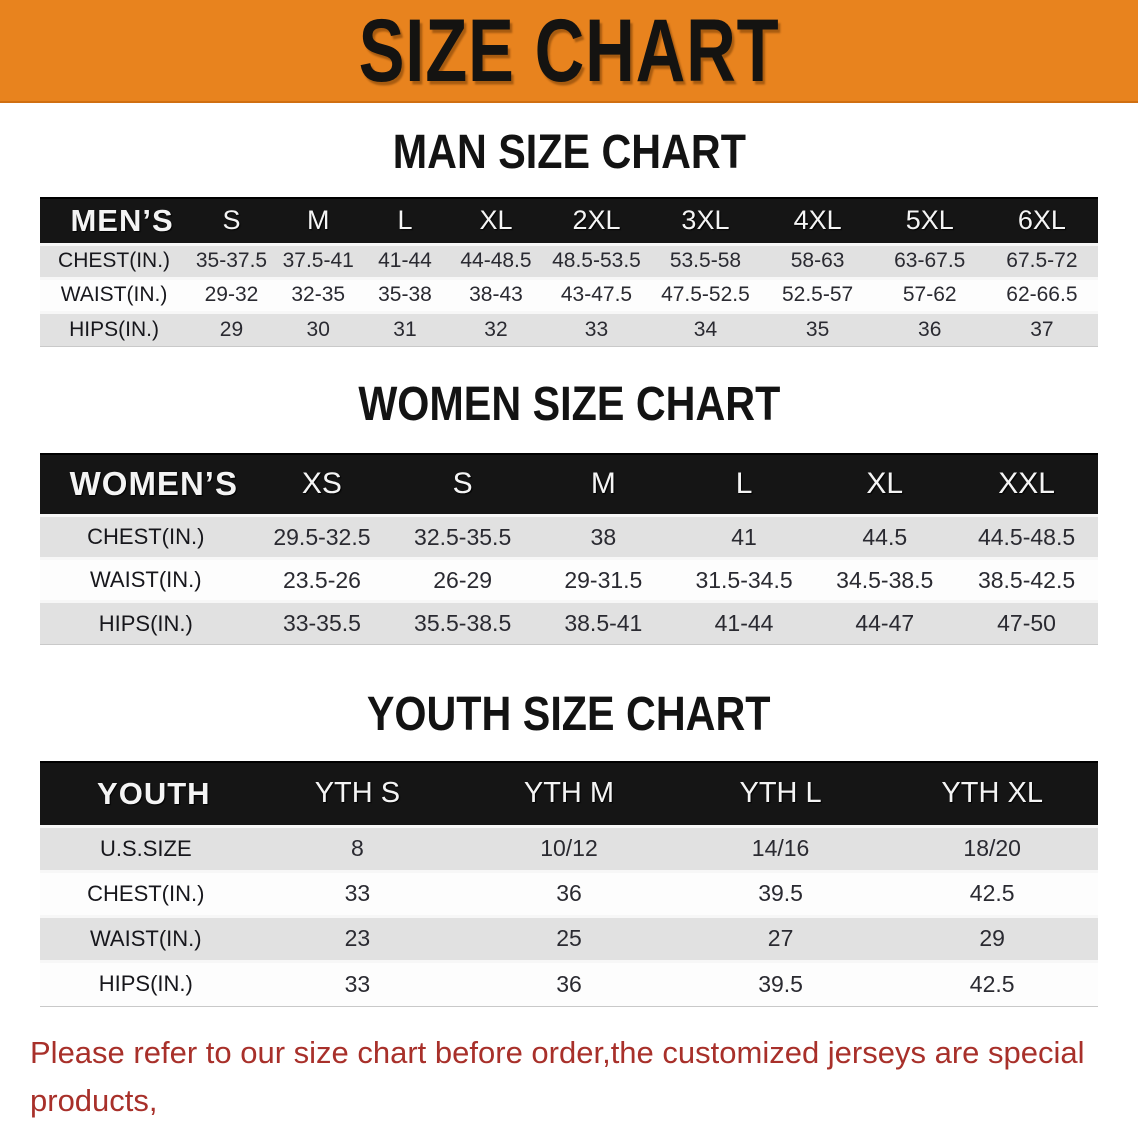 The image size is (1138, 1132). What do you see at coordinates (496, 221) in the screenshot?
I see `men-size-header: XL` at bounding box center [496, 221].